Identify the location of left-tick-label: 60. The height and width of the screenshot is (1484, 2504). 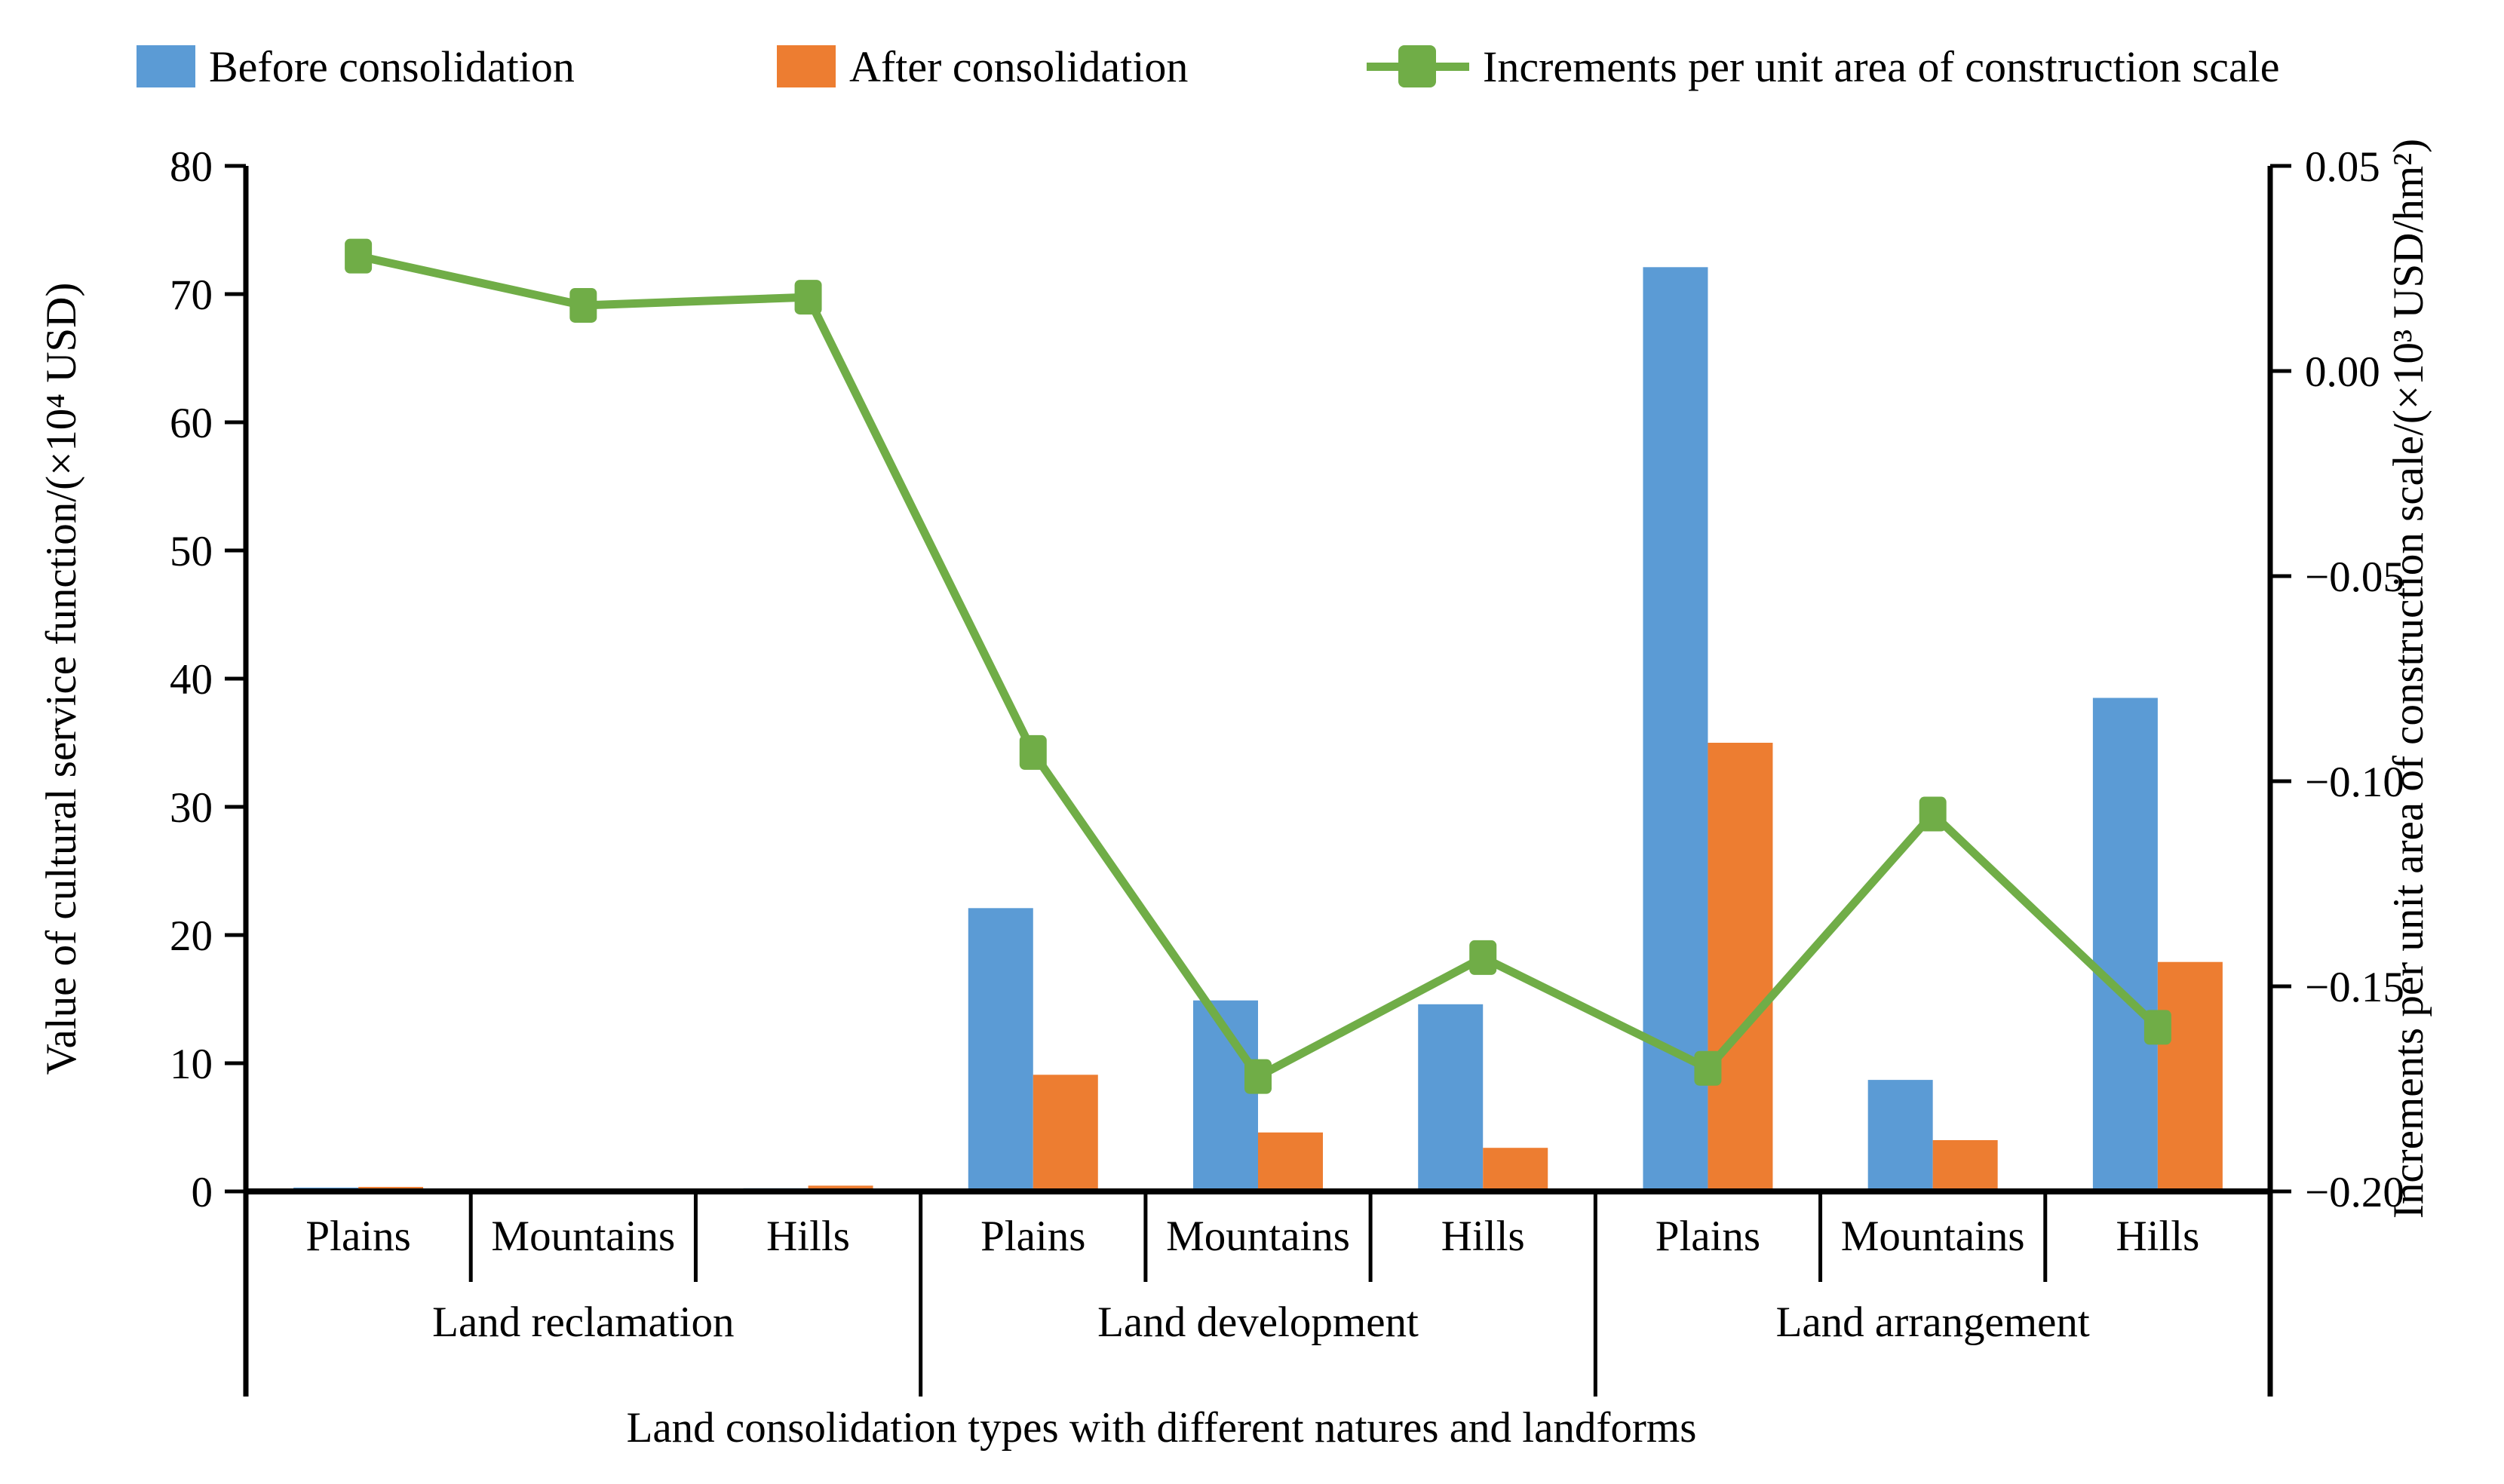
(191, 423).